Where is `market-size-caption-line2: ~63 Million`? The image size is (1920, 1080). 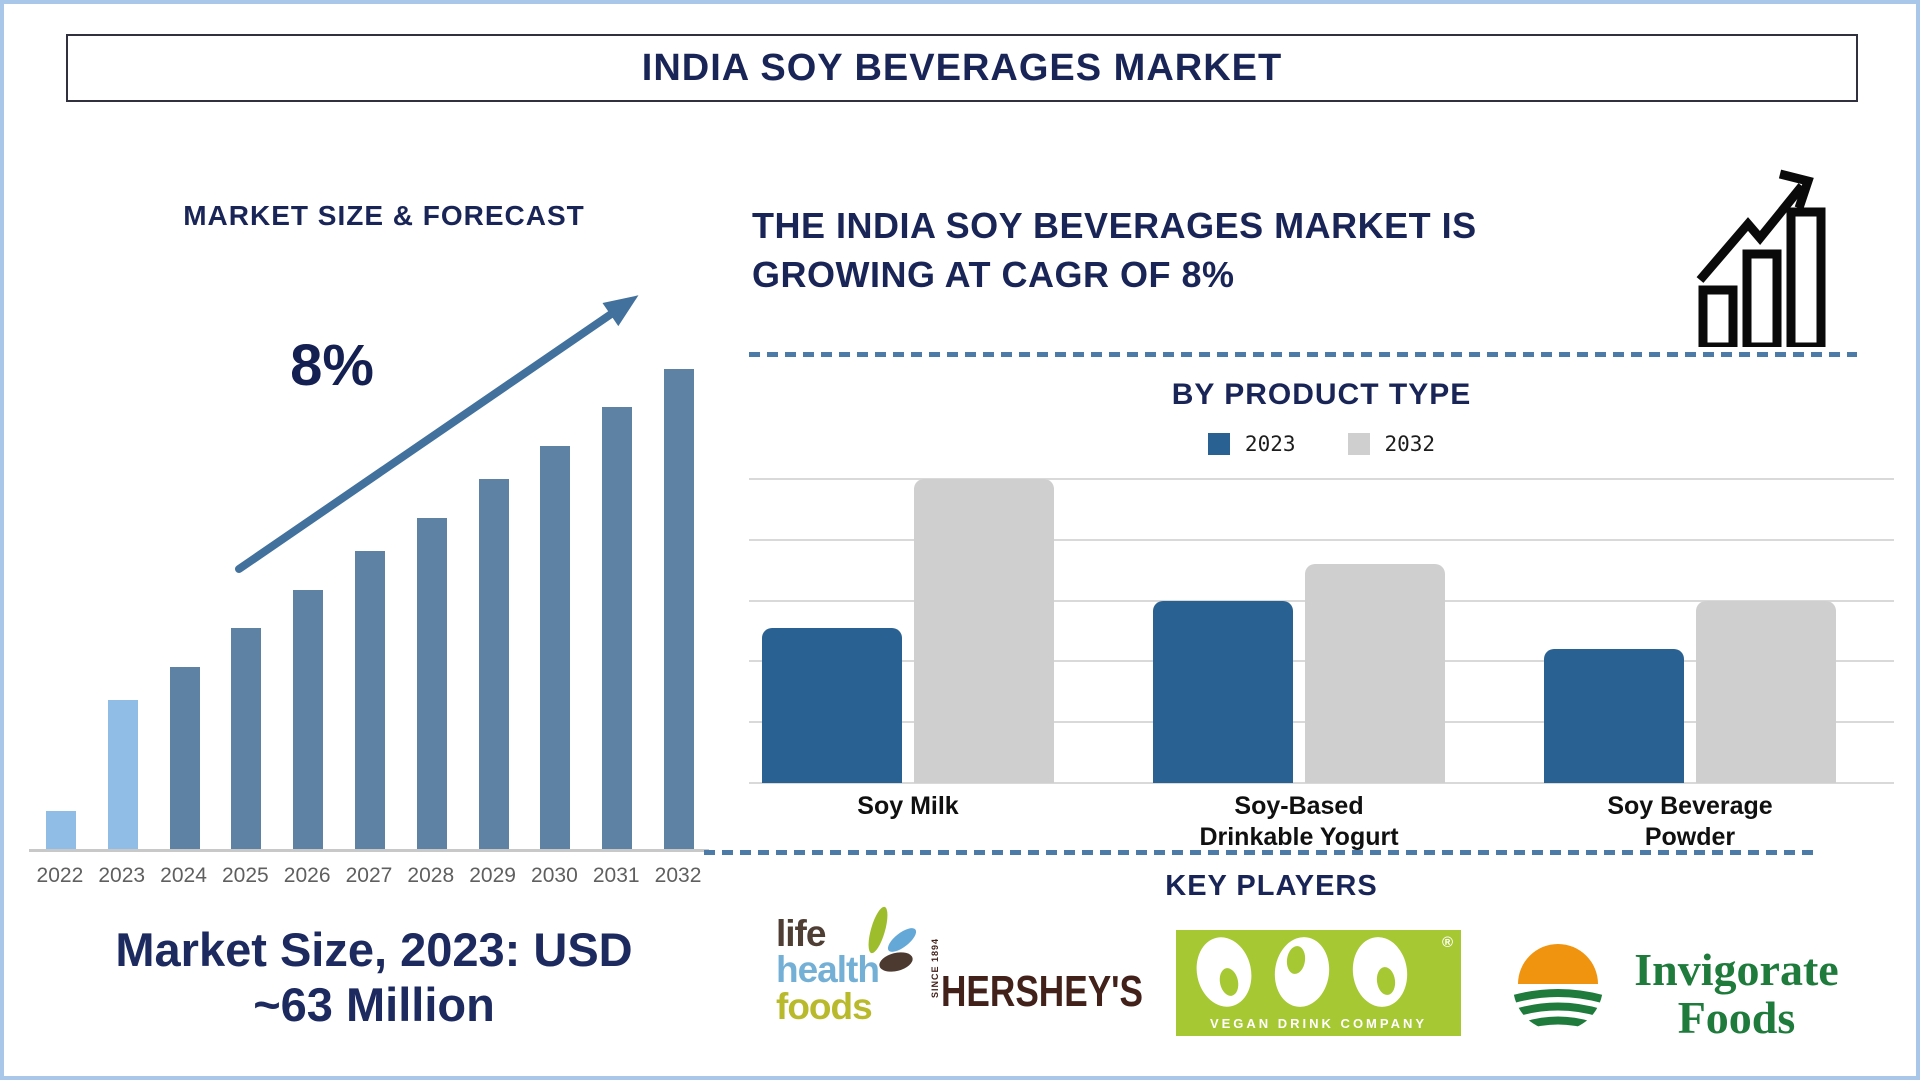
market-size-caption-line2: ~63 Million is located at coordinates (374, 1005).